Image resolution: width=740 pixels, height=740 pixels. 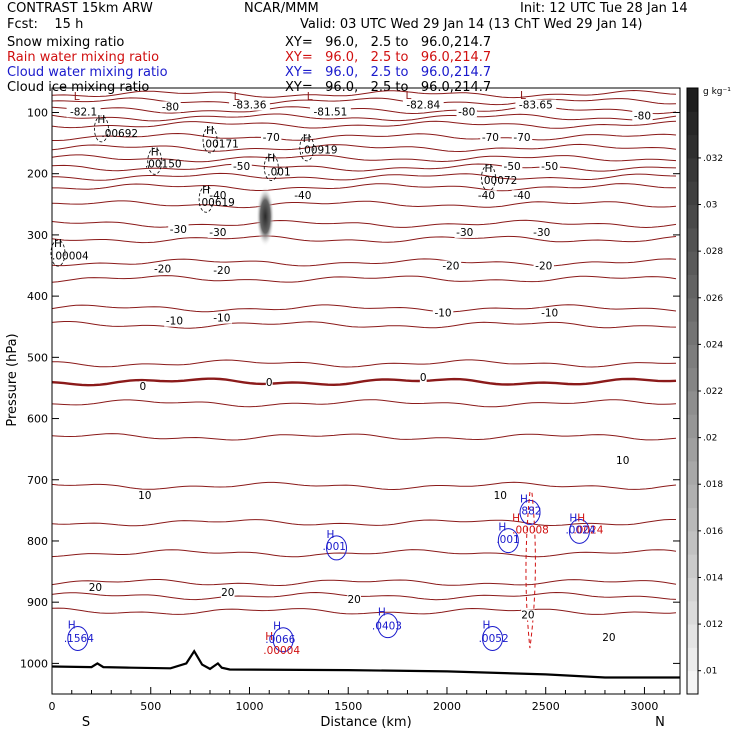 I want to click on north-label: N, so click(x=660, y=722).